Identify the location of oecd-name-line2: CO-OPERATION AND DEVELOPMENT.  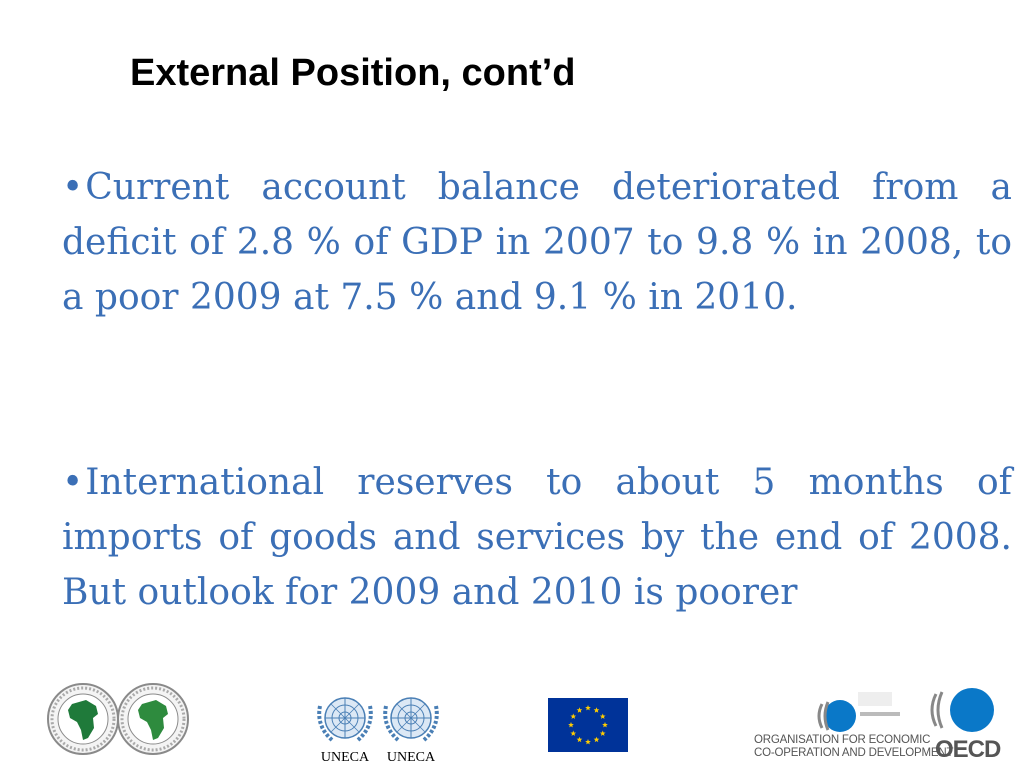
(853, 753).